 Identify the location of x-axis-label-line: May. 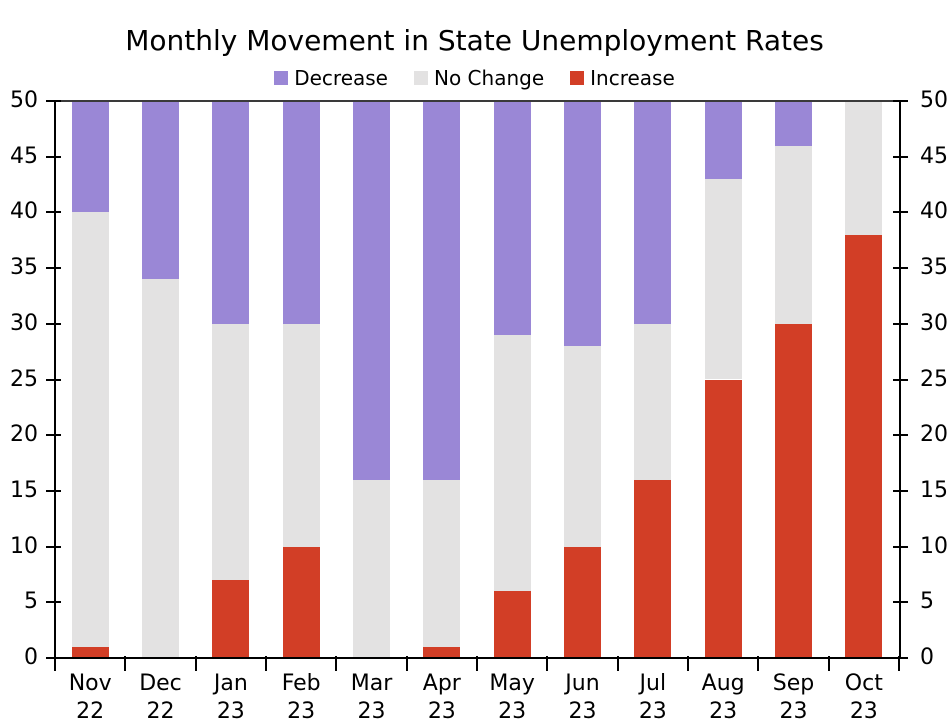
(512, 683).